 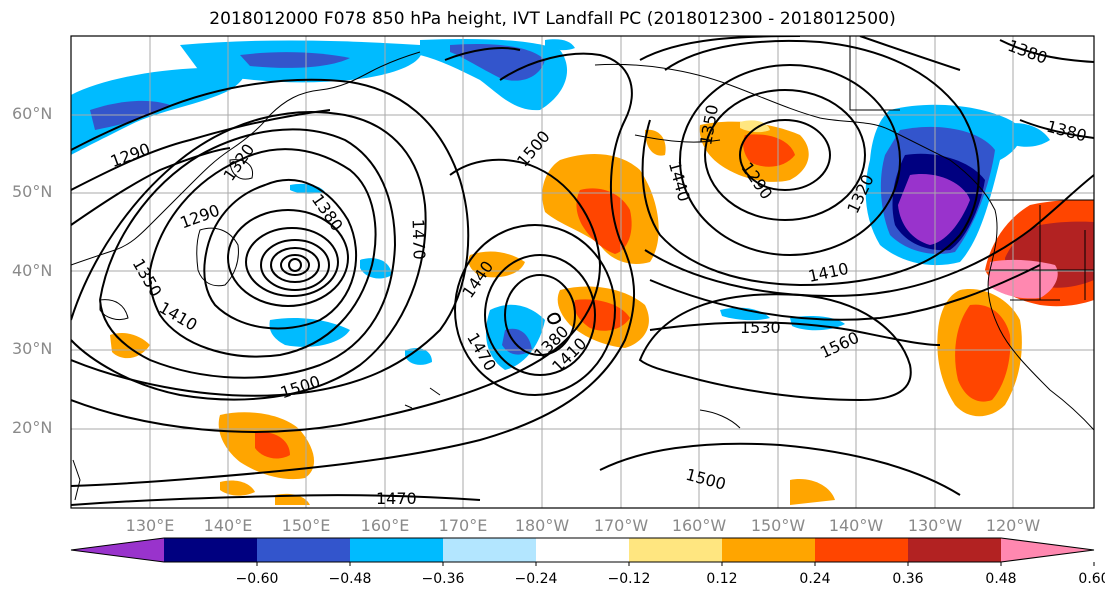 What do you see at coordinates (32, 348) in the screenshot?
I see `lat-label: 30°N` at bounding box center [32, 348].